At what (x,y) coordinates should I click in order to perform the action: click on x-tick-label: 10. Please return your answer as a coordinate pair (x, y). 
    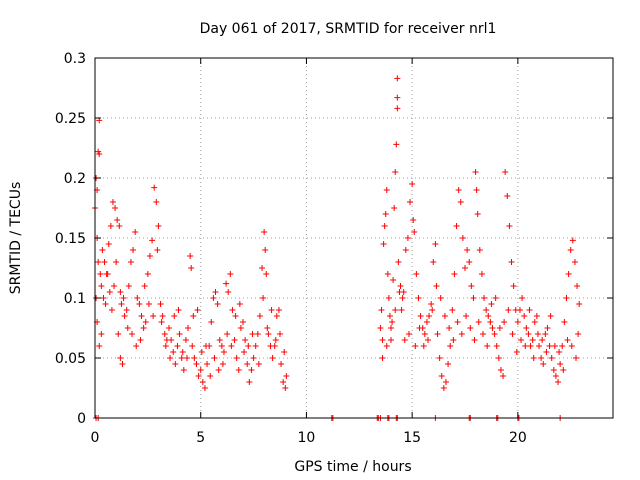
    Looking at the image, I should click on (307, 438).